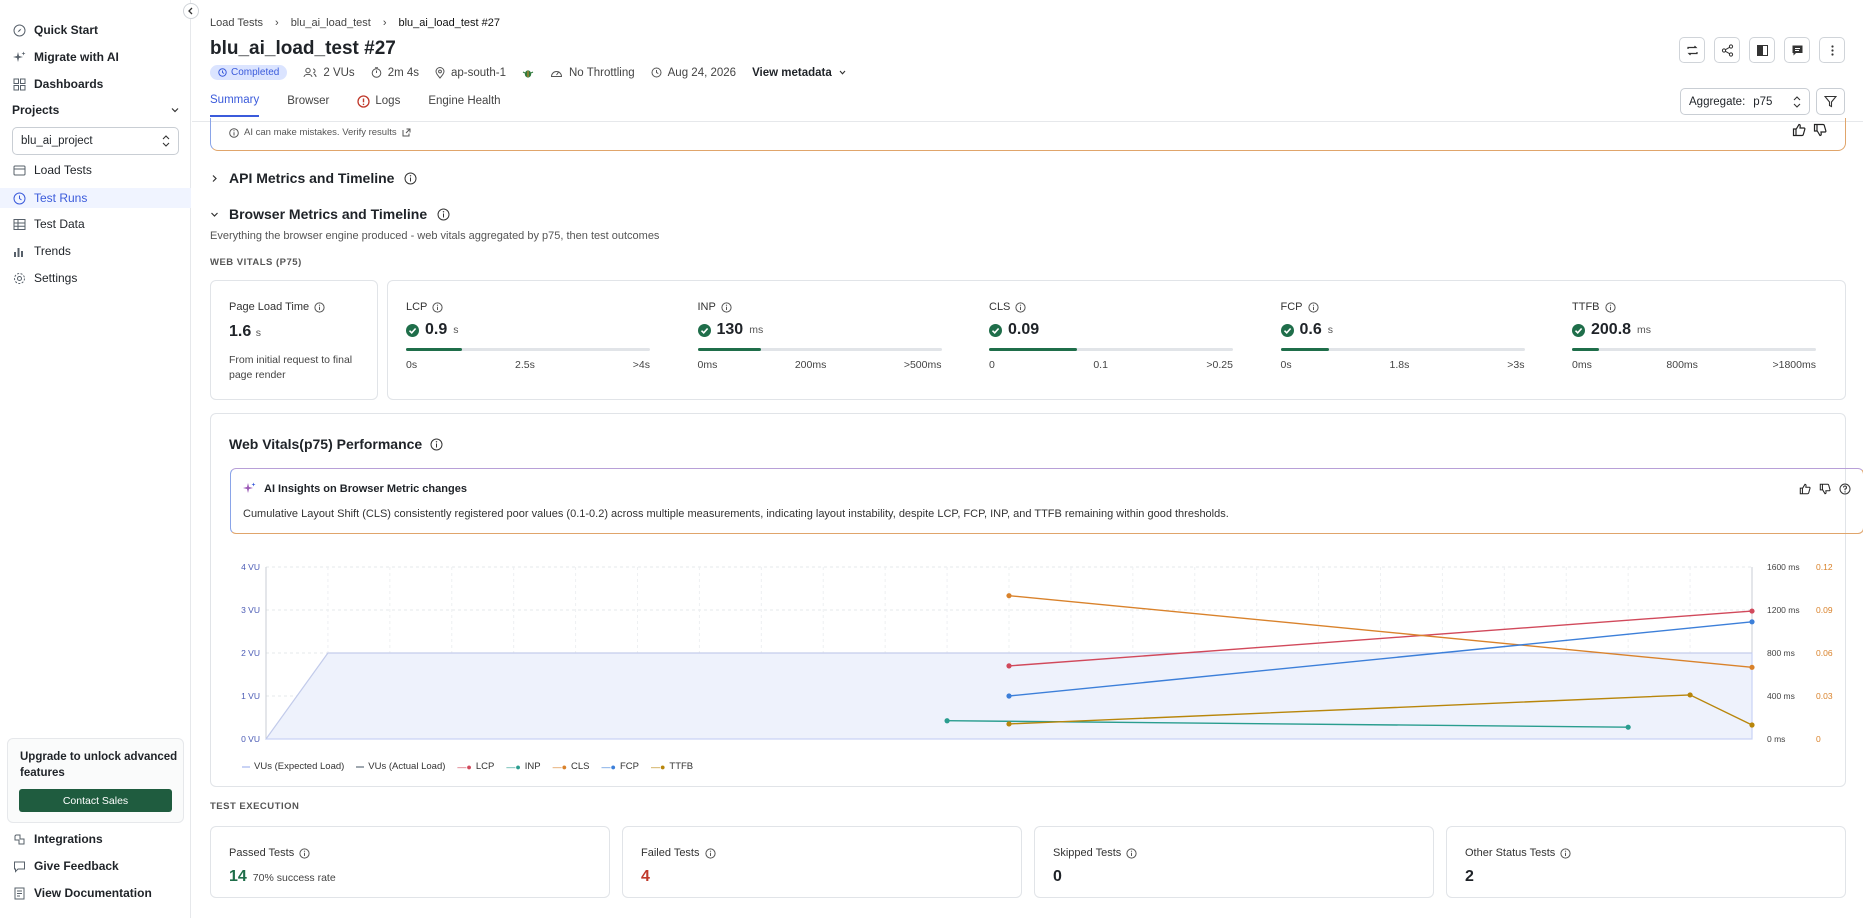 Image resolution: width=1863 pixels, height=918 pixels. I want to click on nav-load-tests: Load Tests, so click(52, 170).